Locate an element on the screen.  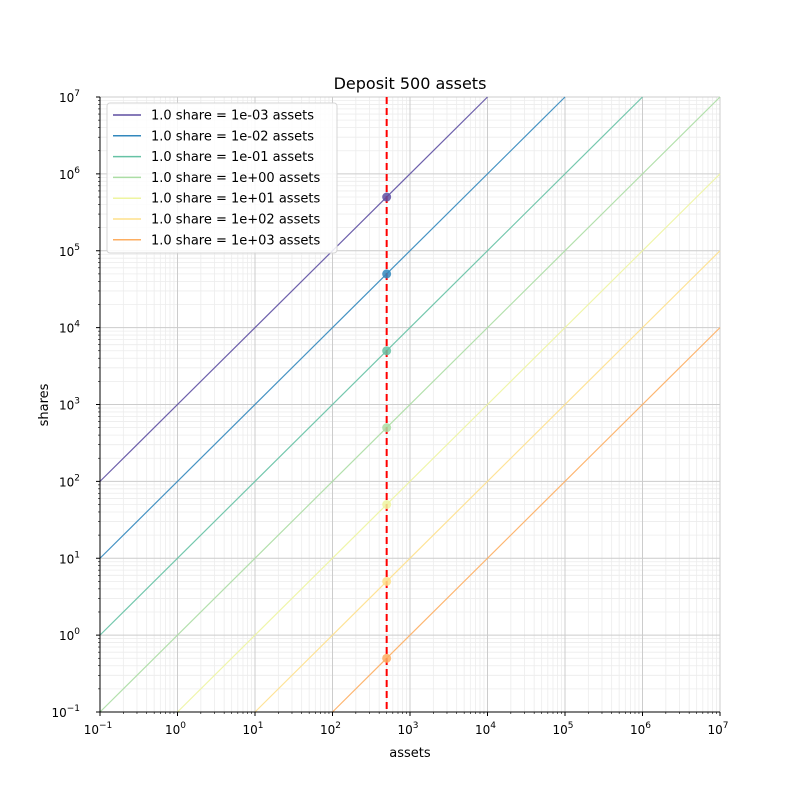
x-tick-label: 10⁵ is located at coordinates (562, 729).